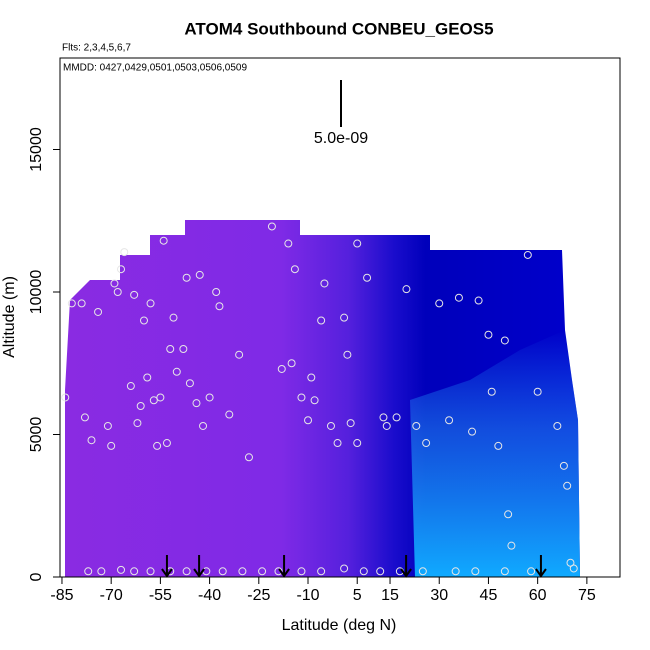 The width and height of the screenshot is (650, 650). What do you see at coordinates (587, 595) in the screenshot?
I see `x-tick-label: 75` at bounding box center [587, 595].